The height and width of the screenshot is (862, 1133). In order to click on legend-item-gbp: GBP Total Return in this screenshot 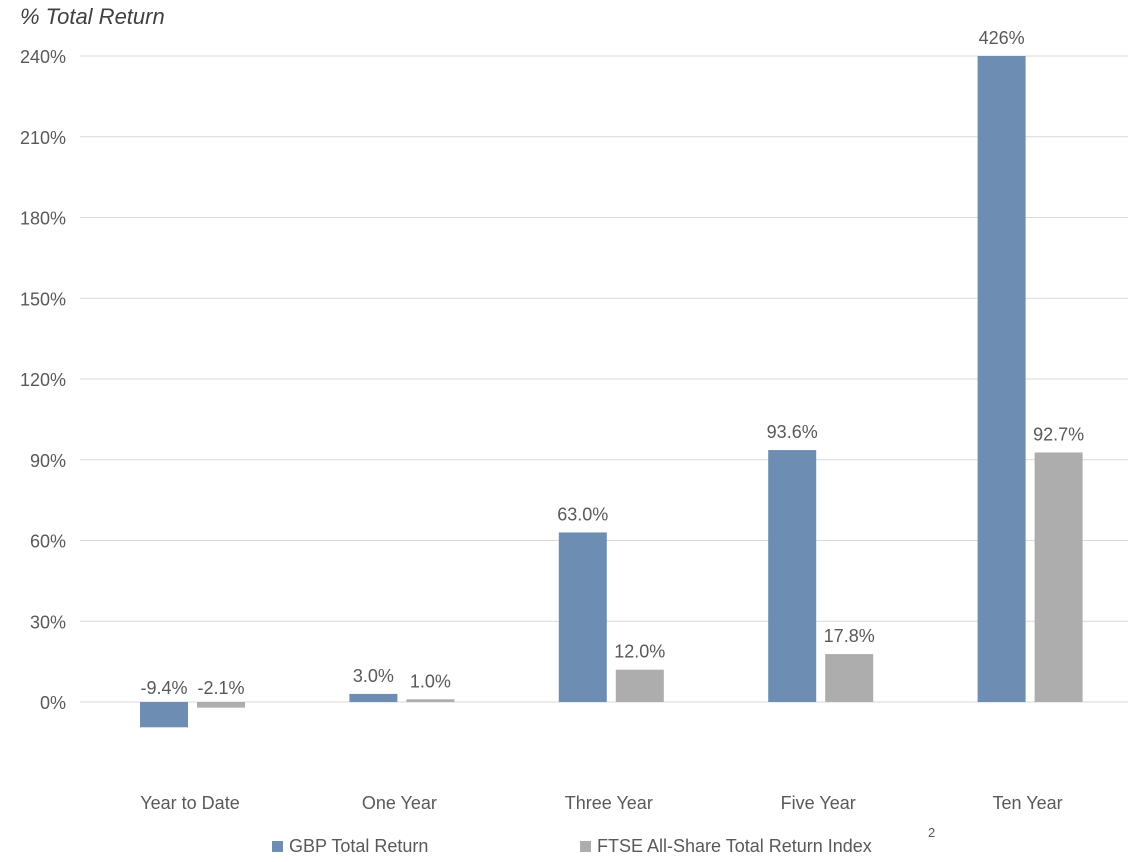, I will do `click(350, 846)`.